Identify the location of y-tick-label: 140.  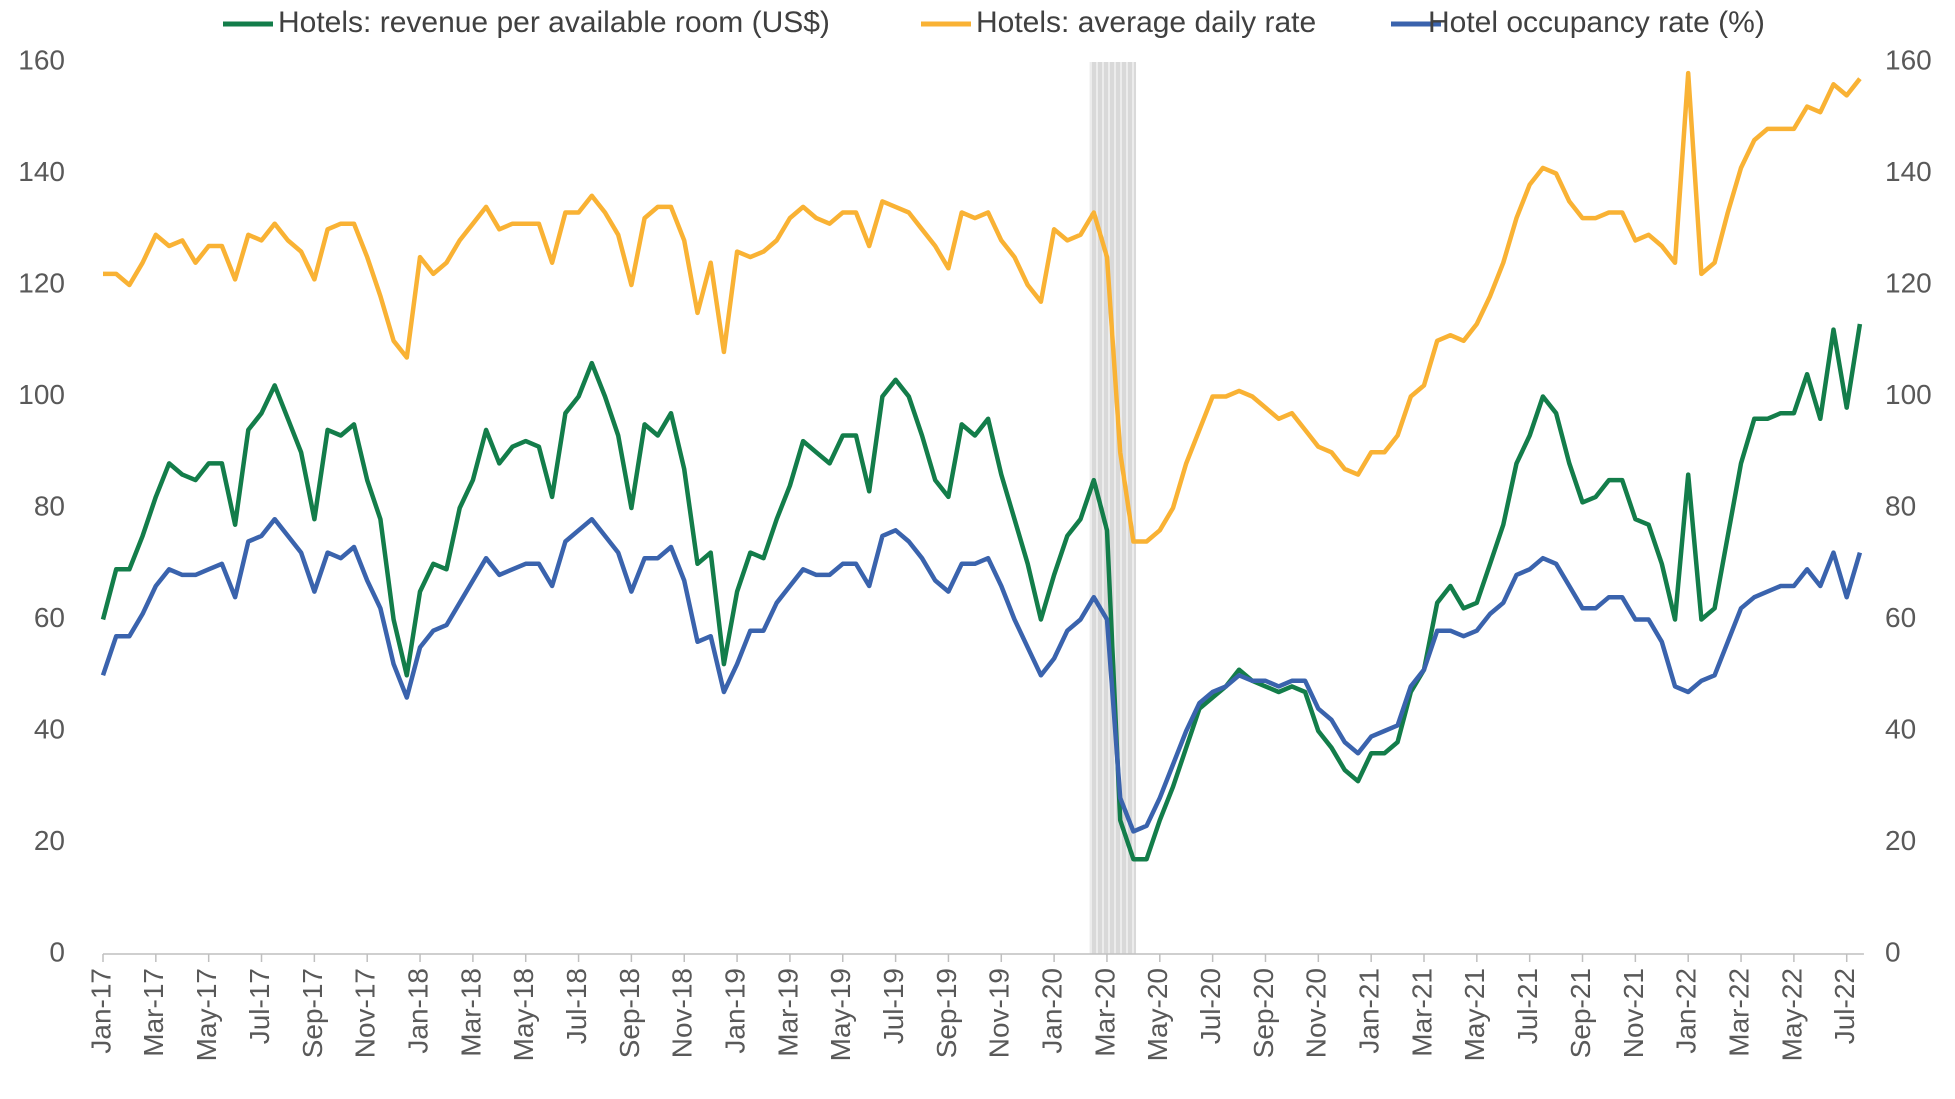
(41, 171).